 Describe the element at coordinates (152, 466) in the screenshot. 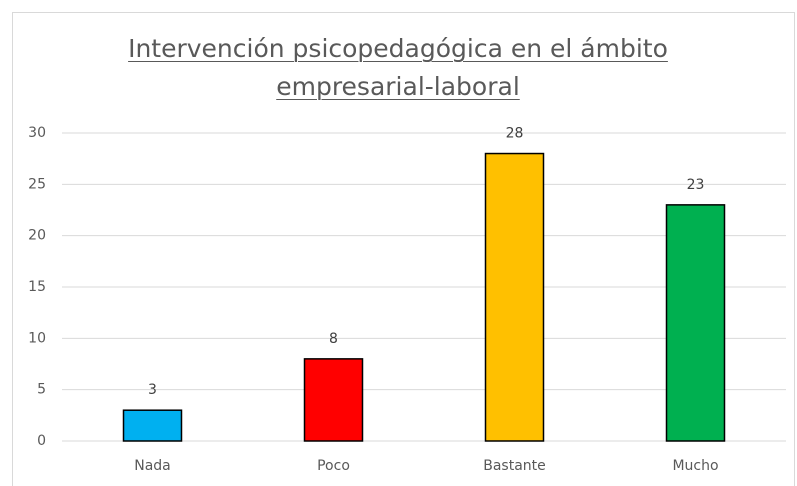

I see `x-tick-label: Nada` at that location.